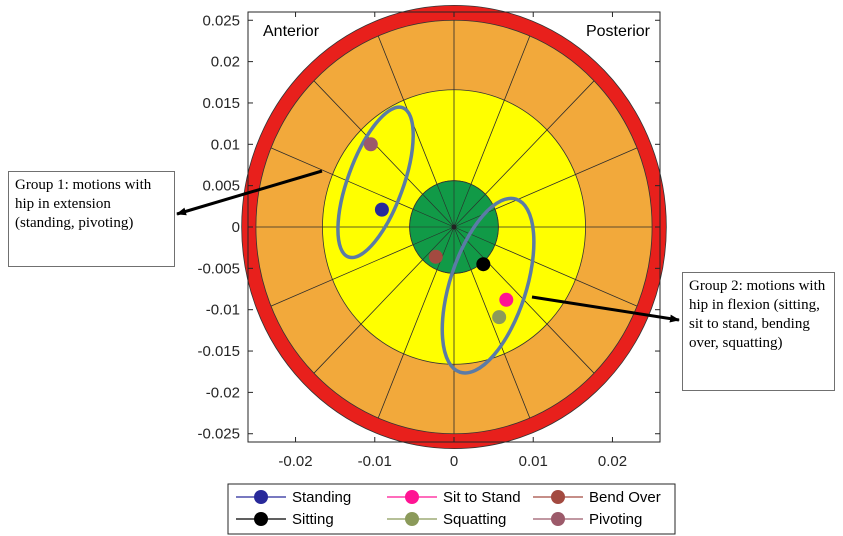 This screenshot has height=536, width=843. Describe the element at coordinates (474, 519) in the screenshot. I see `legend-label-squatting: Squatting` at that location.